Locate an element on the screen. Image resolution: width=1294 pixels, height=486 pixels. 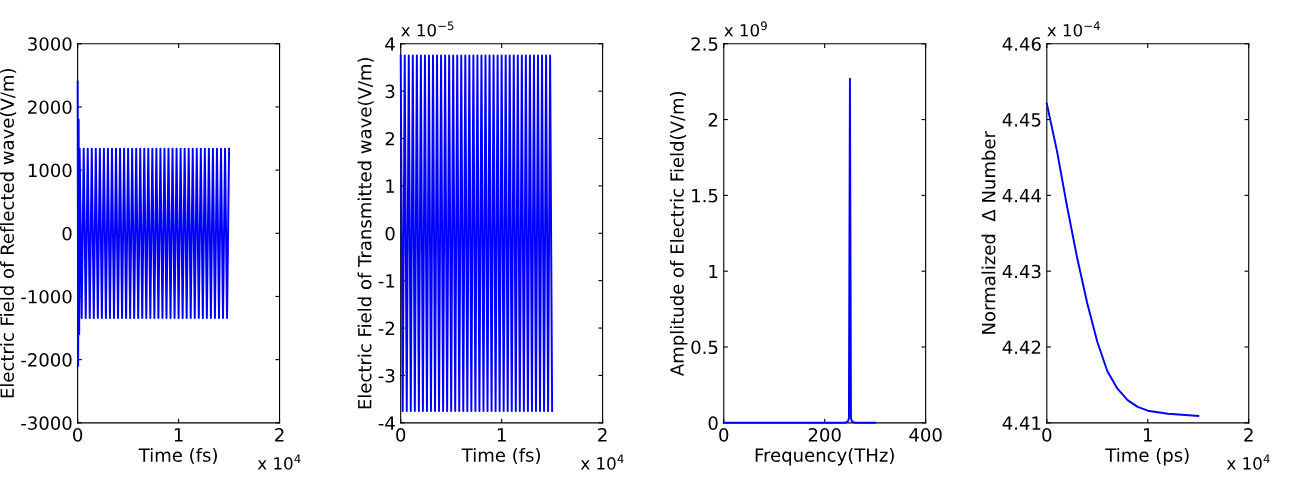
y-tick-label: -1 is located at coordinates (386, 281).